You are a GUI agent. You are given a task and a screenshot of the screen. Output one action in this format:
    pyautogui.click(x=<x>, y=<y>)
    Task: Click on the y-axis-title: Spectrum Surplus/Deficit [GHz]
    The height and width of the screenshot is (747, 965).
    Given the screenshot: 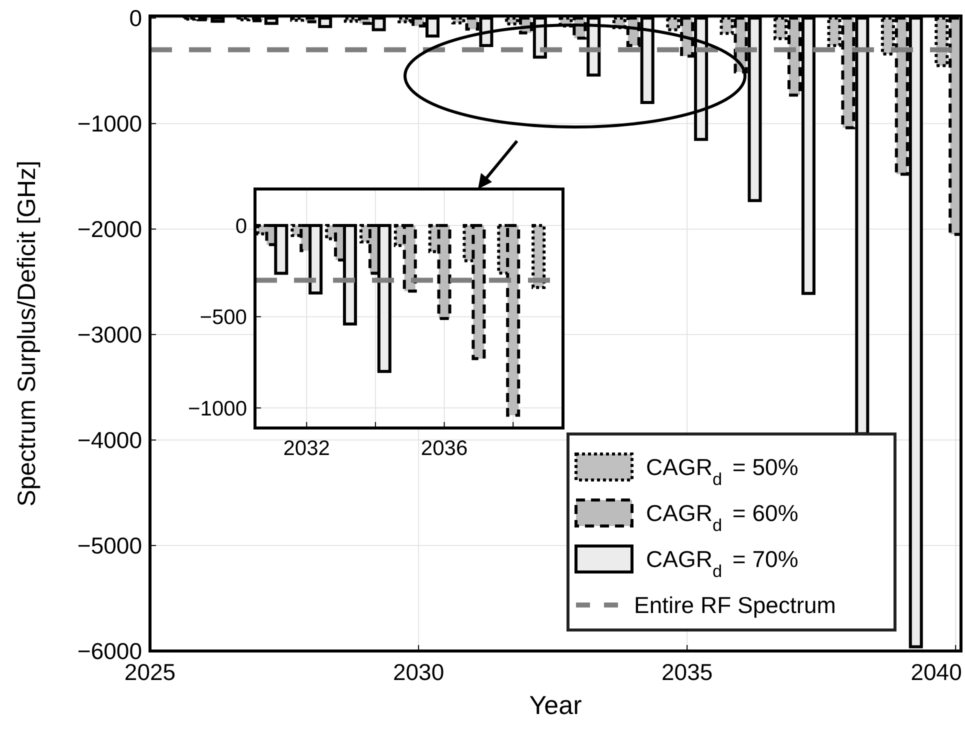 What is the action you would take?
    pyautogui.click(x=27, y=333)
    